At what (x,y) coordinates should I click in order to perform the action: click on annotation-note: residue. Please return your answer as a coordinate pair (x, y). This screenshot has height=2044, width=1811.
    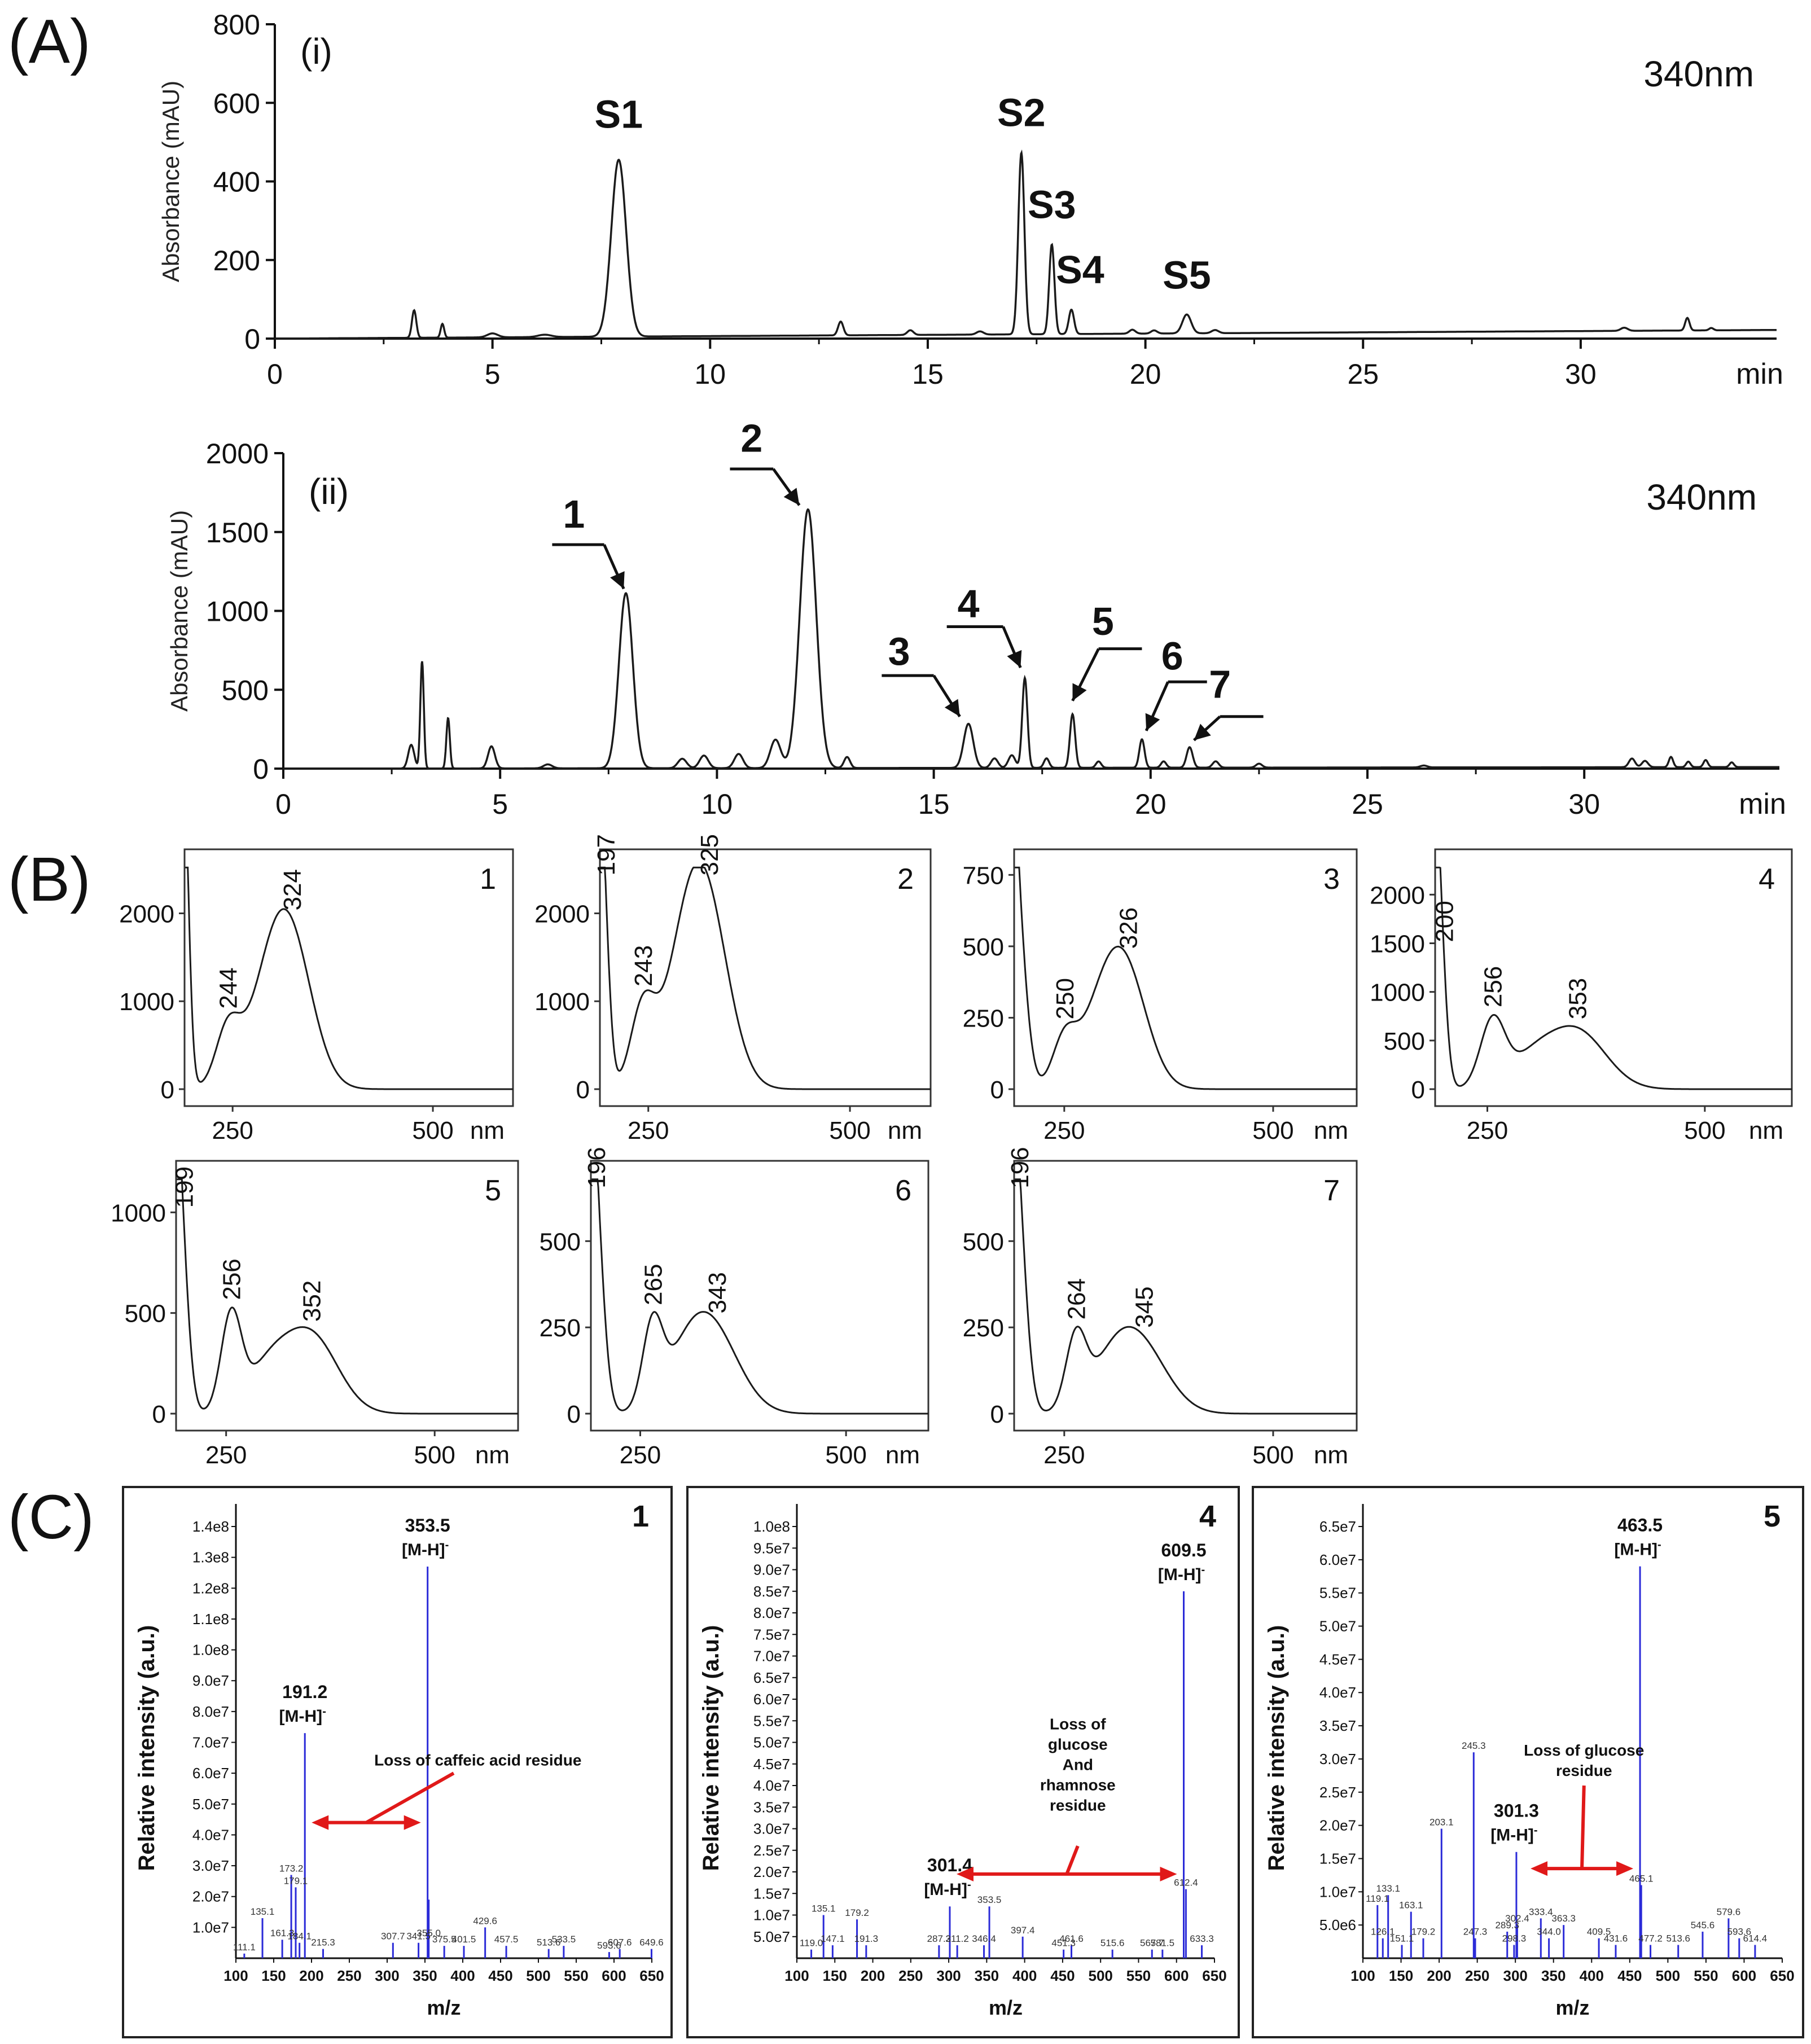
    Looking at the image, I should click on (1078, 1805).